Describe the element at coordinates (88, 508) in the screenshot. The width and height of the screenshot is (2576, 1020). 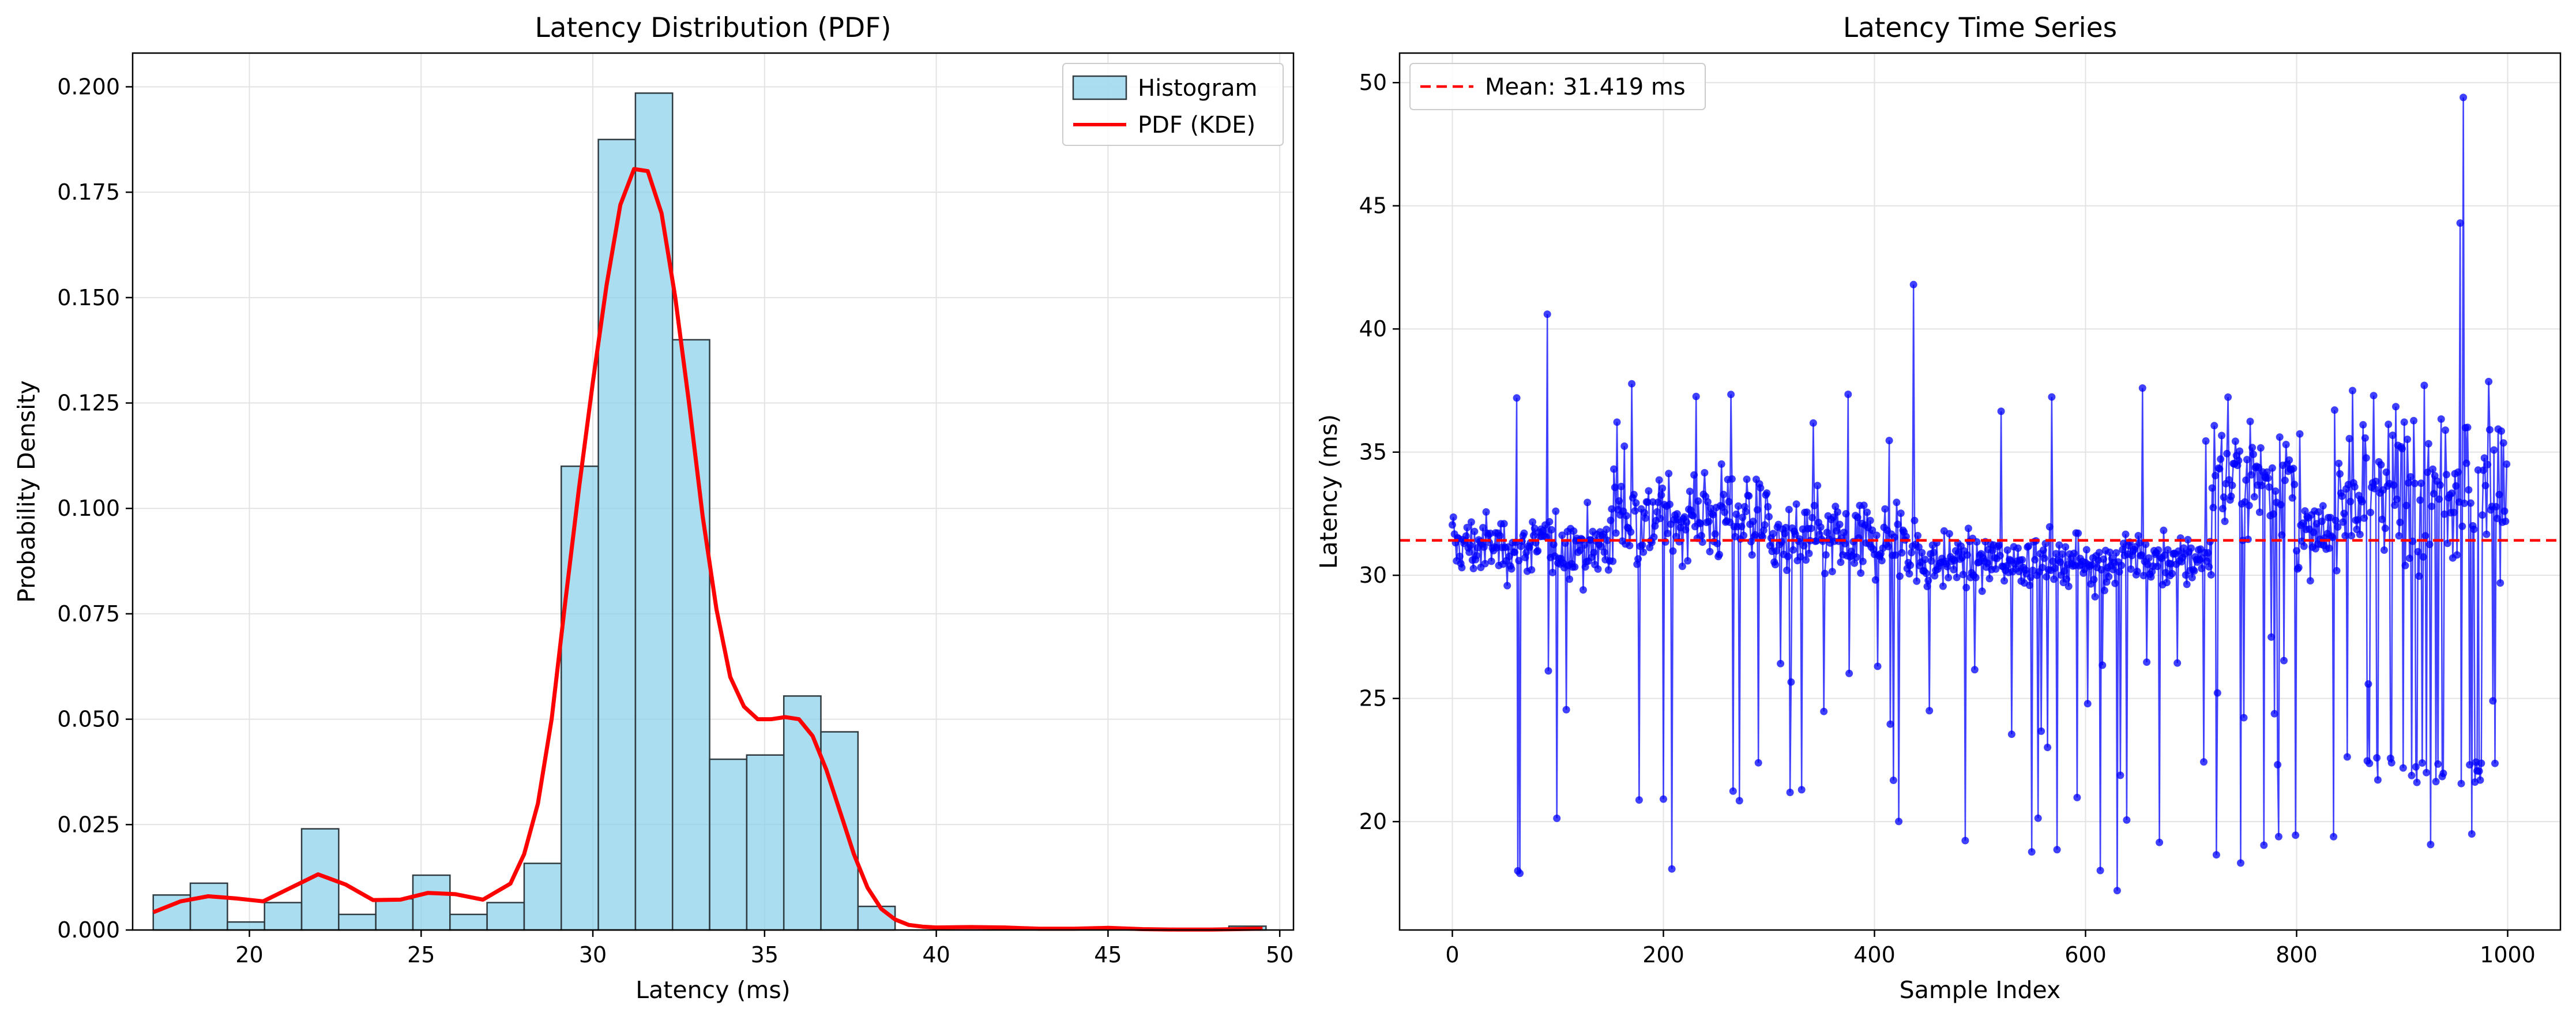
I see `pdf-y-tick-label-4: 0.100` at that location.